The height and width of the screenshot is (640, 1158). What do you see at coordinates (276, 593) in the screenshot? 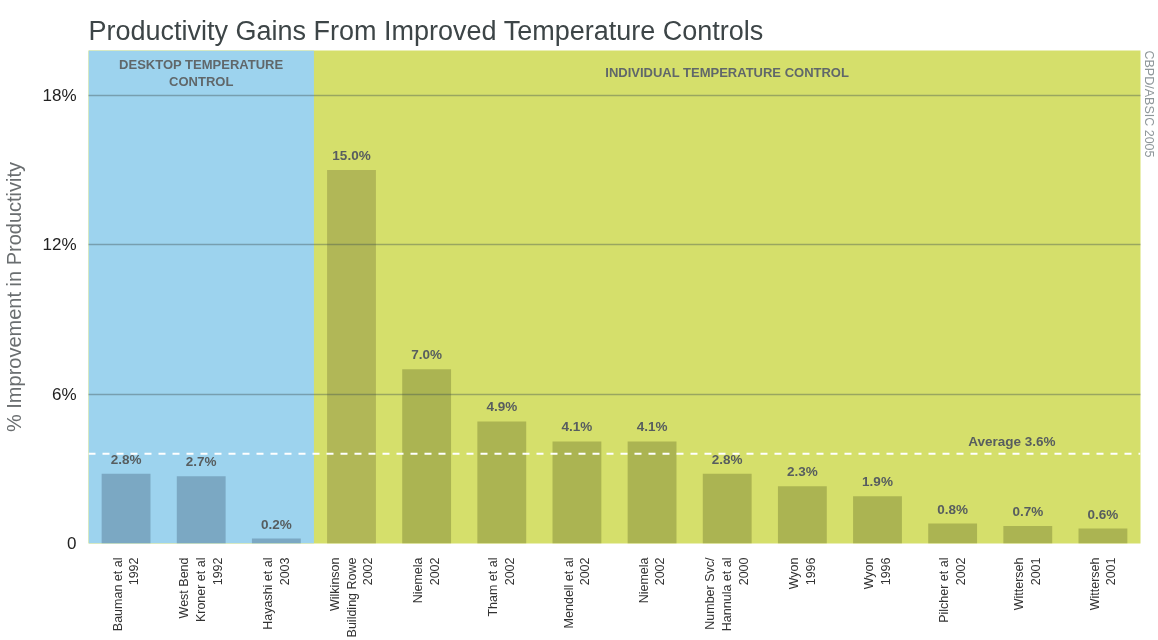
I see `x-tick-label: Hayashi et al 2003` at bounding box center [276, 593].